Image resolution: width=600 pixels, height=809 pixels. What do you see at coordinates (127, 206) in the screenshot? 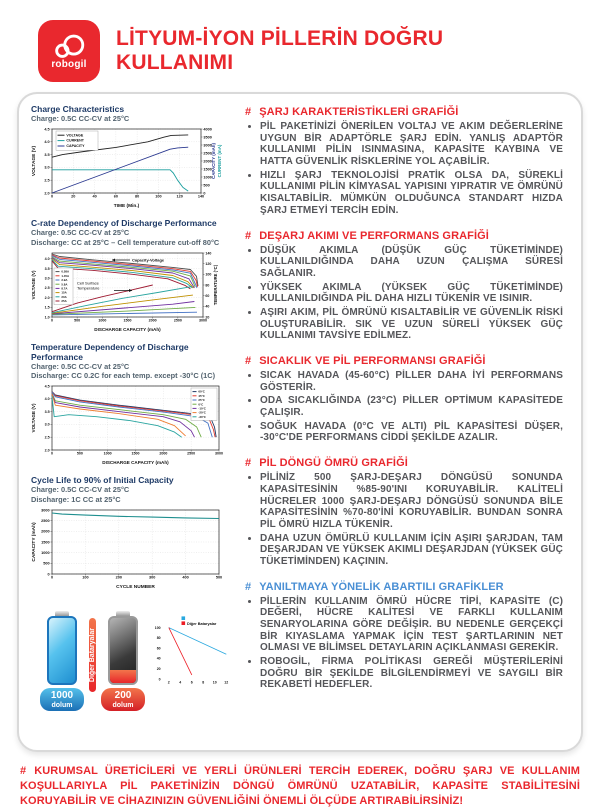
I see `svg-text: TIME (Min.)` at bounding box center [127, 206].